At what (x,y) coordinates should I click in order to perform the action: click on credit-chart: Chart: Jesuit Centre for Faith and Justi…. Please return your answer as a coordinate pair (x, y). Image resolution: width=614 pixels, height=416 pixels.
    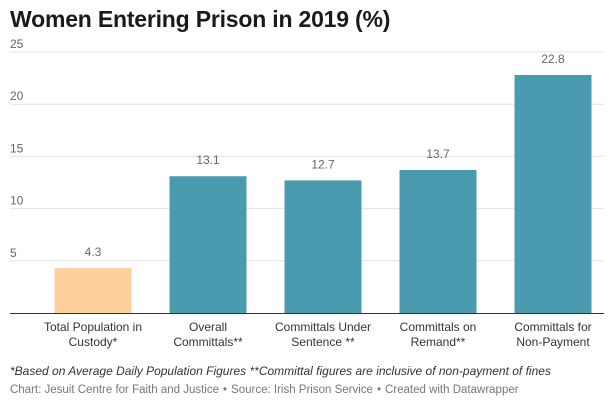
    Looking at the image, I should click on (115, 390).